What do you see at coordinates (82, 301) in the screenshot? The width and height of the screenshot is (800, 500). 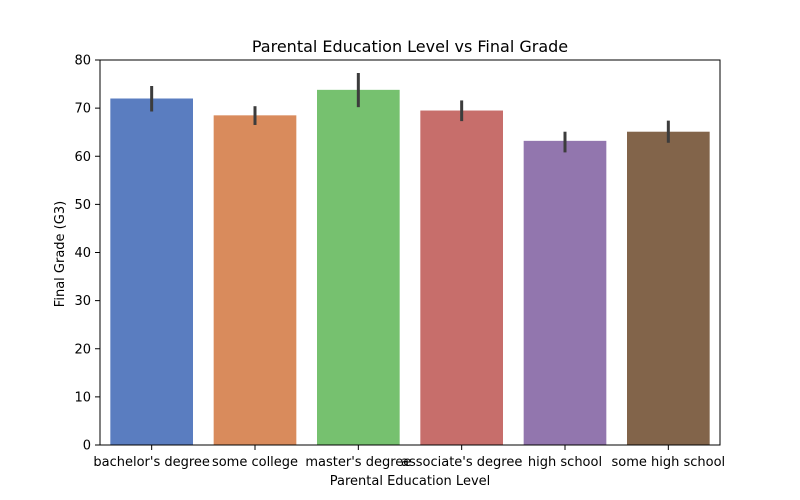 I see `y-tick-label-3: 30` at bounding box center [82, 301].